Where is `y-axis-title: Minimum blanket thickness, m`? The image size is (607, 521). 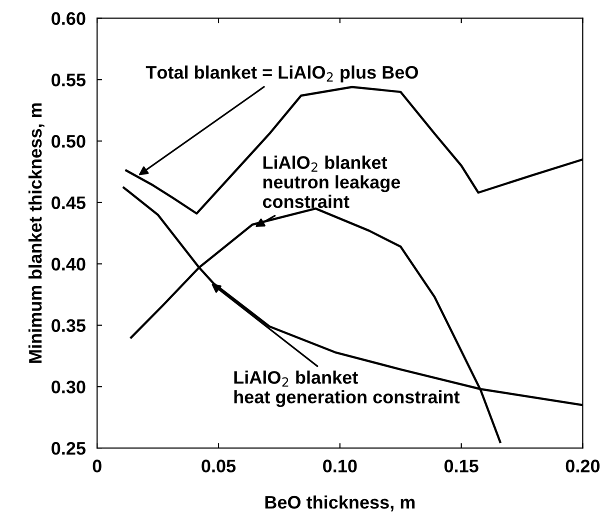
y-axis-title: Minimum blanket thickness, m is located at coordinates (36, 233).